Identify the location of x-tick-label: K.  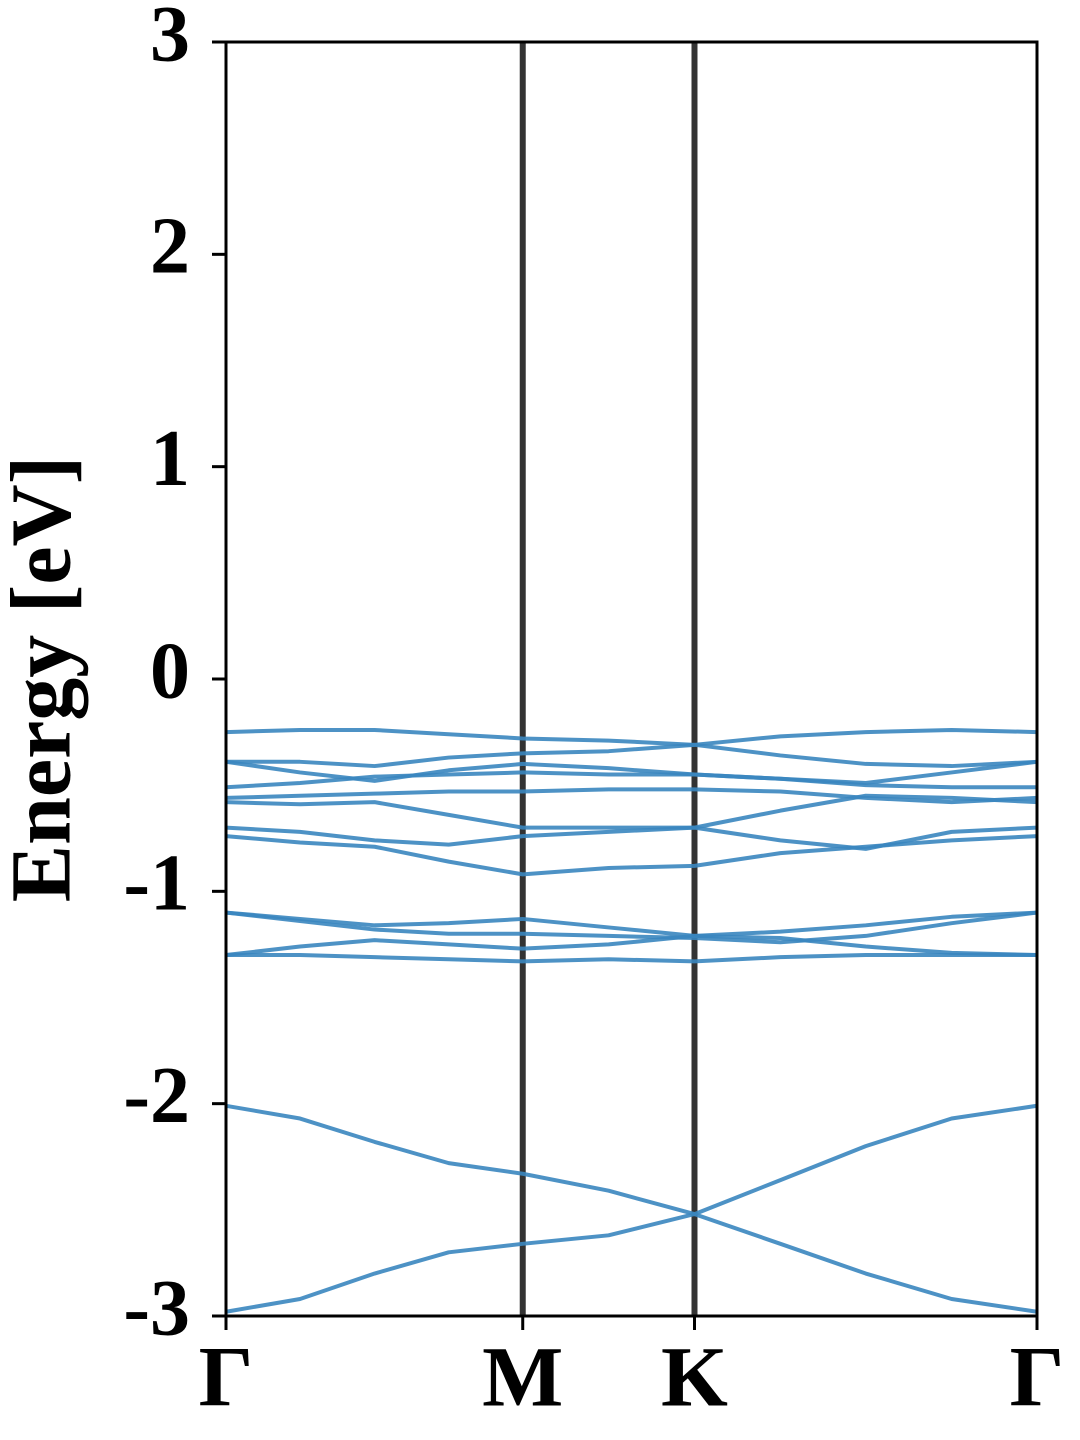
(694, 1377).